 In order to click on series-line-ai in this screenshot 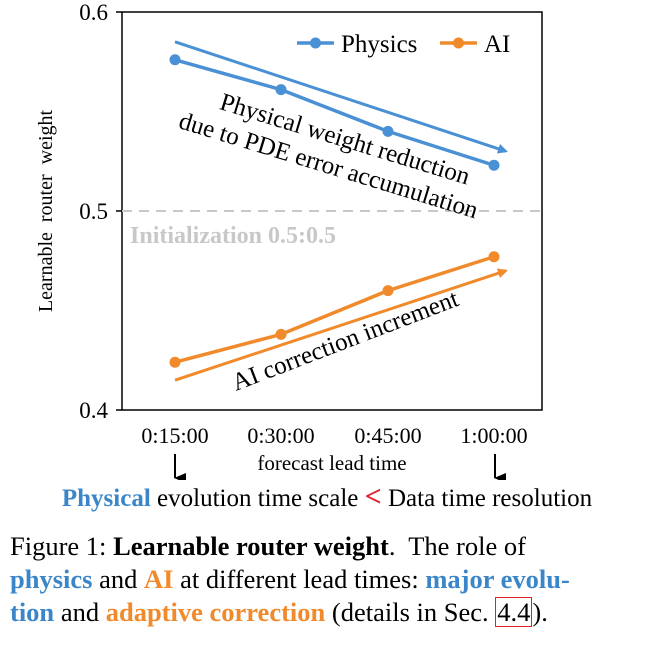, I will do `click(334, 309)`.